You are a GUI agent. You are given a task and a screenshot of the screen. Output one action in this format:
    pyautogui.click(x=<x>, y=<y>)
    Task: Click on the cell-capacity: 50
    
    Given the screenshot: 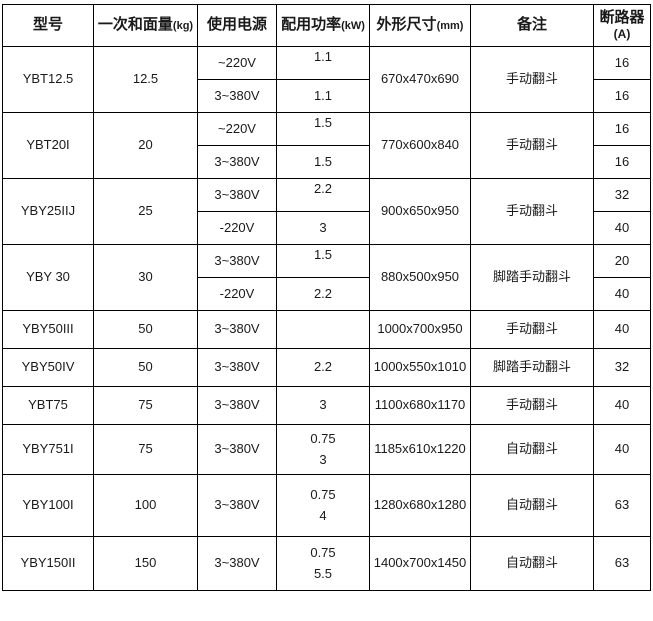 What is the action you would take?
    pyautogui.click(x=145, y=329)
    